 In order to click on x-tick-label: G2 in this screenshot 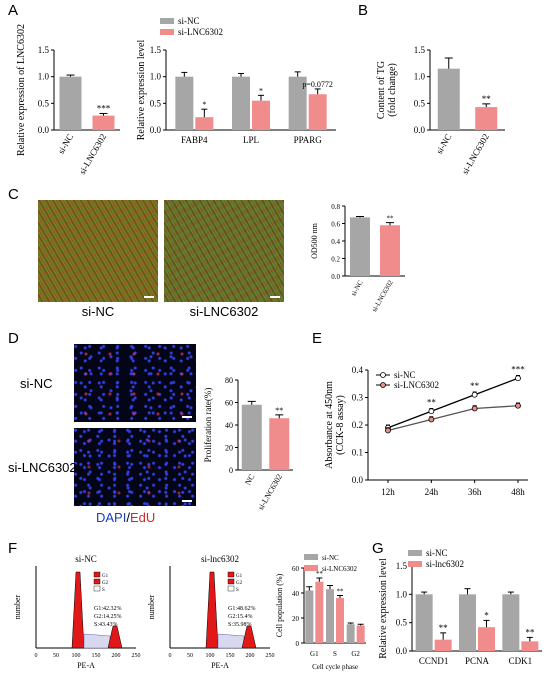, I will do `click(355, 654)`.